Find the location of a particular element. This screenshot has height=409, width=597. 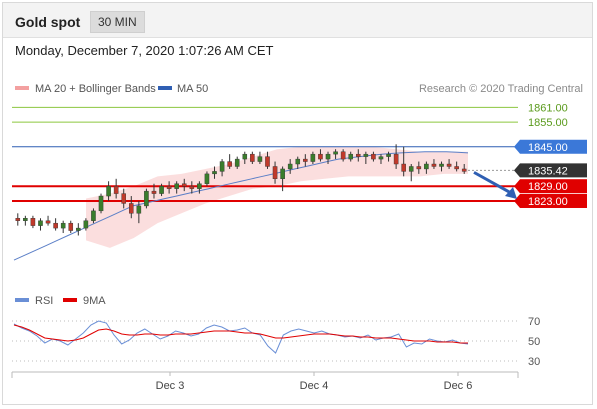

resistance-label: 1845.00 is located at coordinates (548, 148).